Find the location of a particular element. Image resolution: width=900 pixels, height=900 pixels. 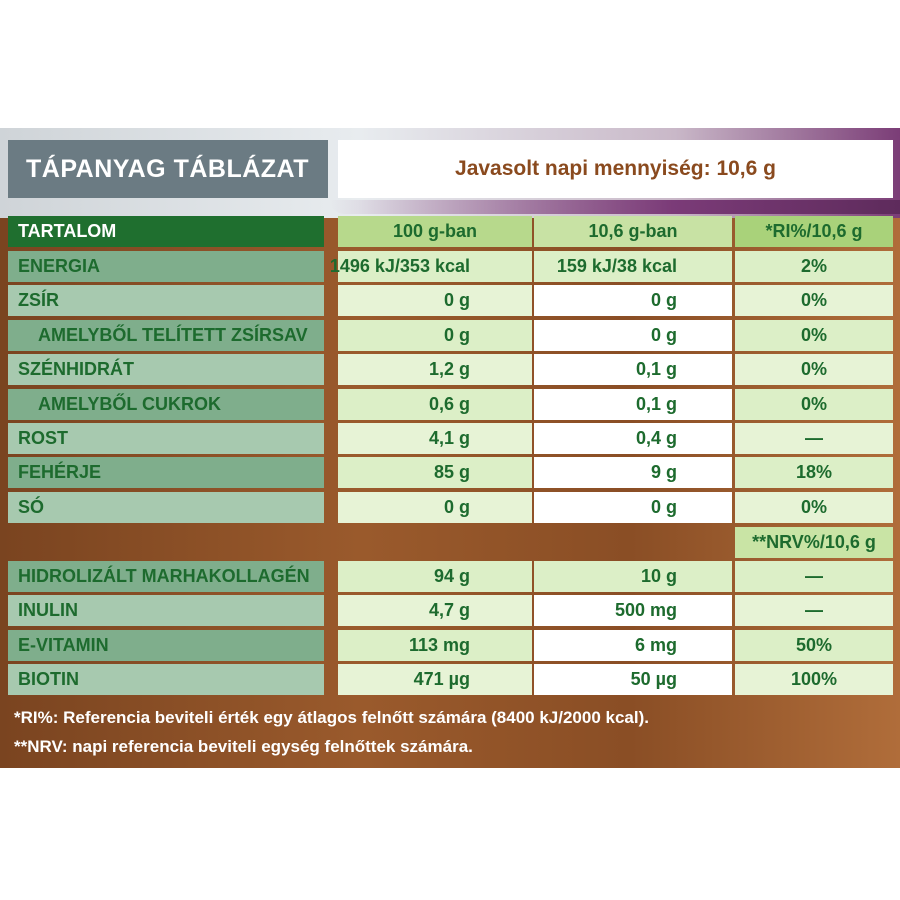

nutrient-label: E-VITAMIN is located at coordinates (166, 645).